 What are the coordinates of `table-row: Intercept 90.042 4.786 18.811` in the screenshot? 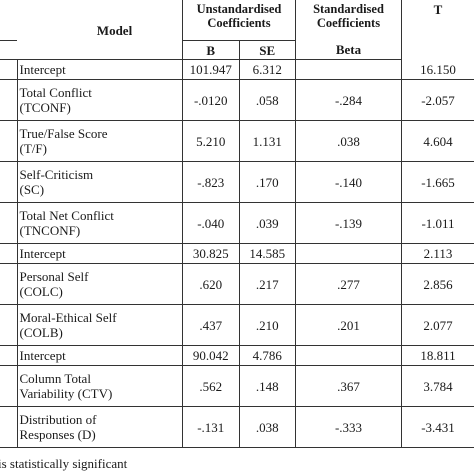 It's located at (237, 355).